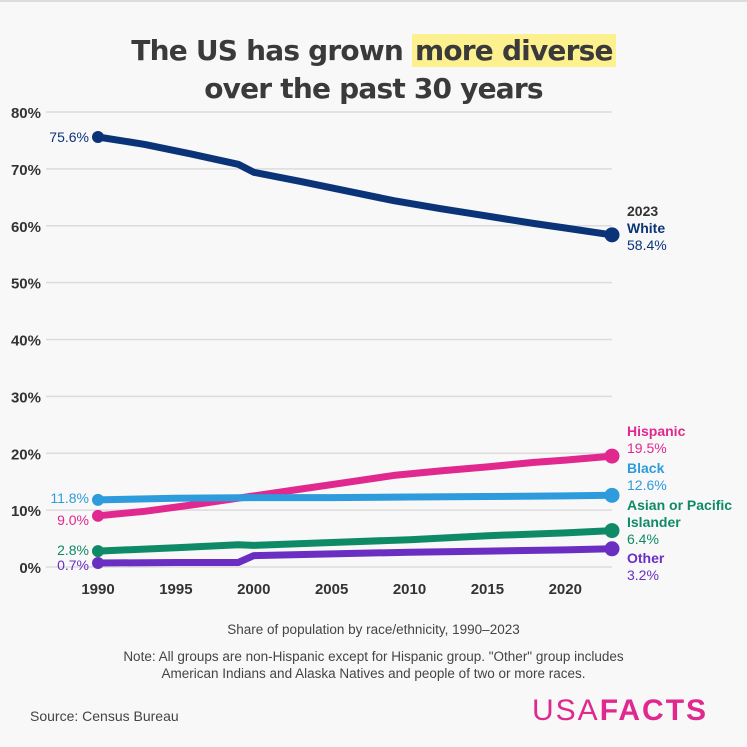  What do you see at coordinates (643, 575) in the screenshot?
I see `end-value-label: 3.2%` at bounding box center [643, 575].